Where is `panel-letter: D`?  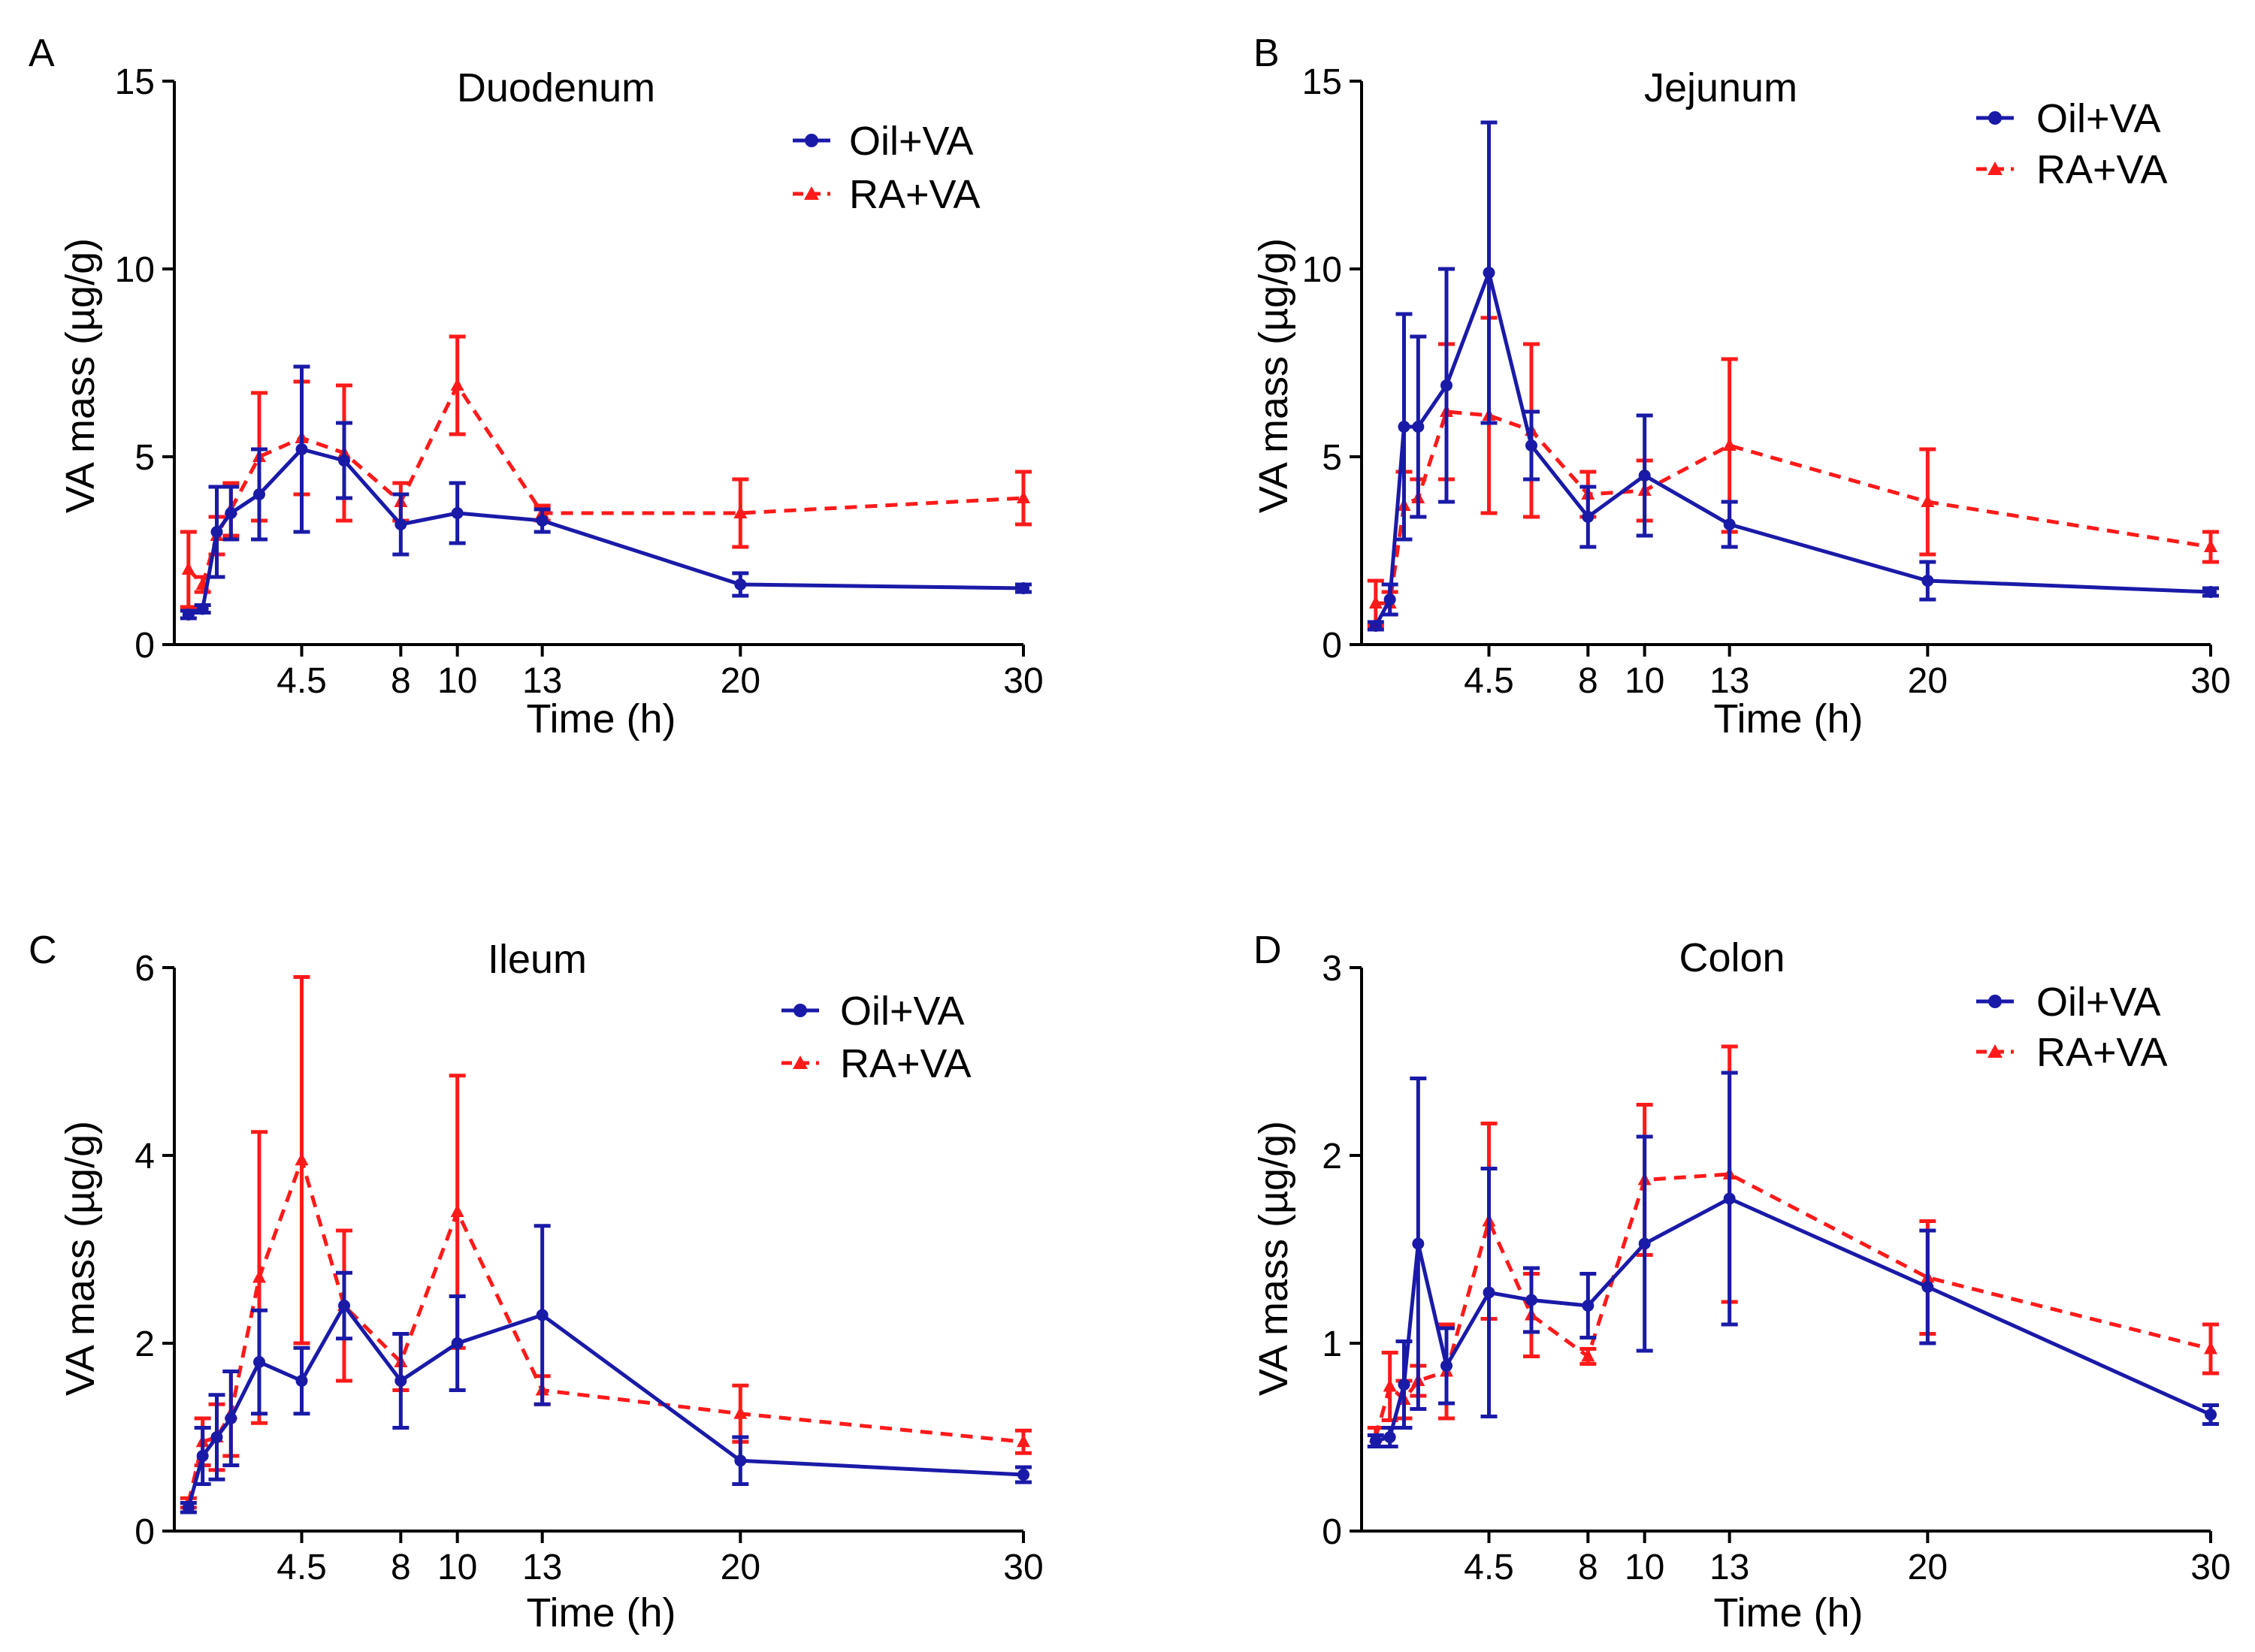
panel-letter: D is located at coordinates (1267, 951).